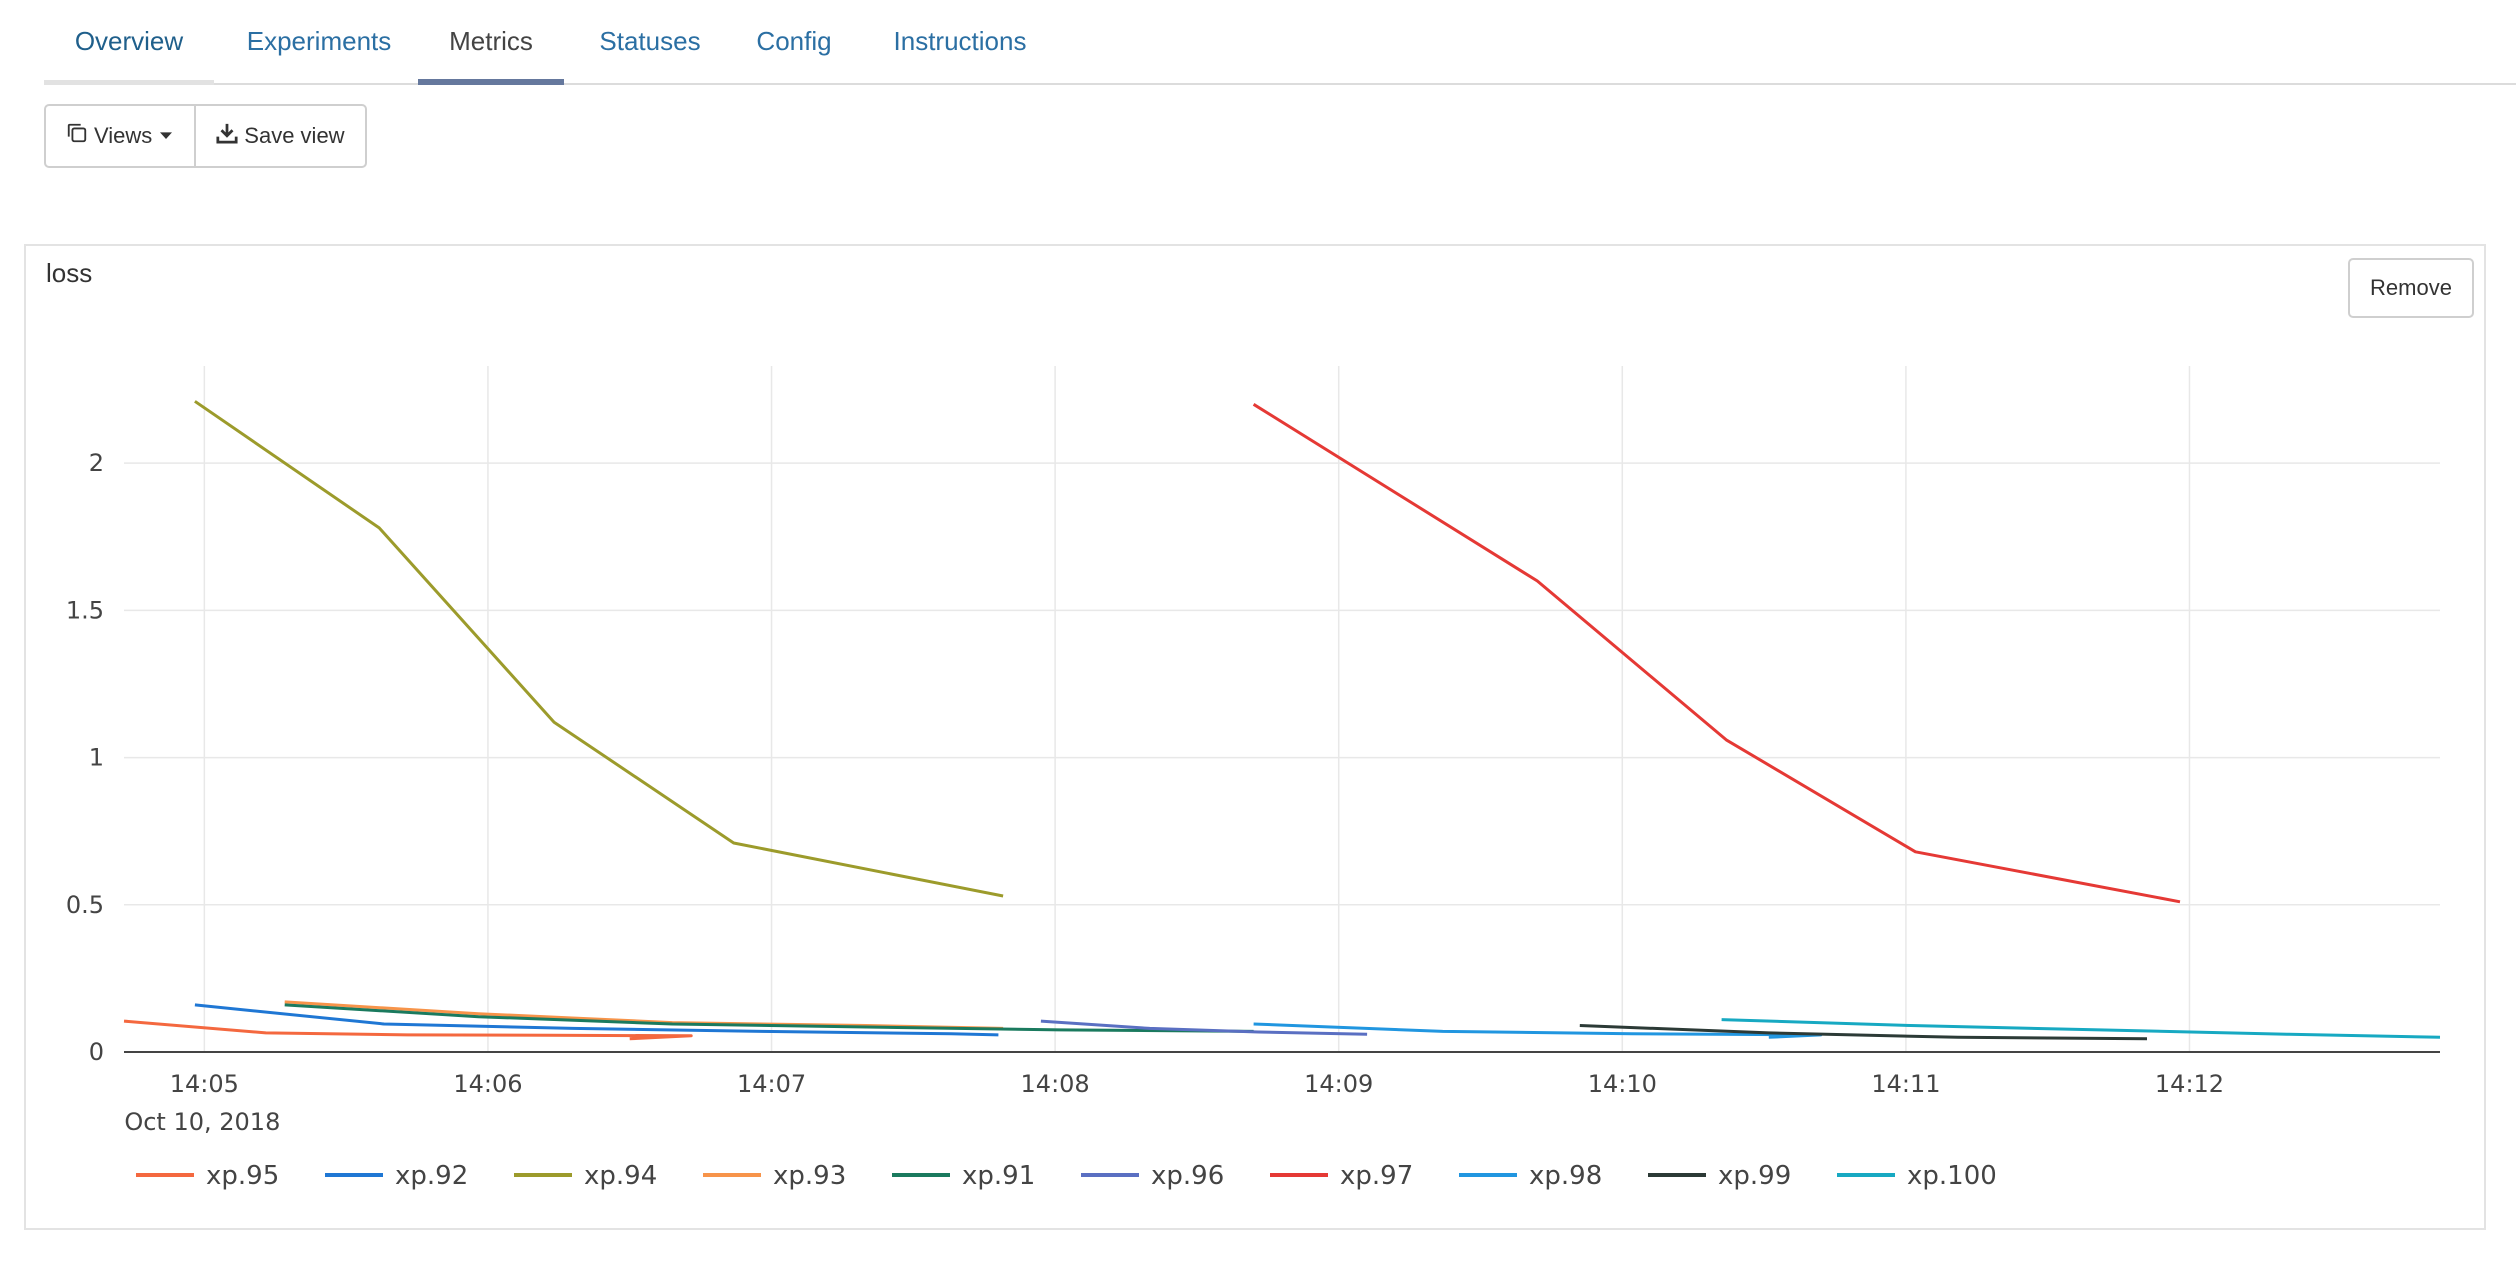 The width and height of the screenshot is (2516, 1262). What do you see at coordinates (431, 1176) in the screenshot?
I see `legend-item-label: xp.92` at bounding box center [431, 1176].